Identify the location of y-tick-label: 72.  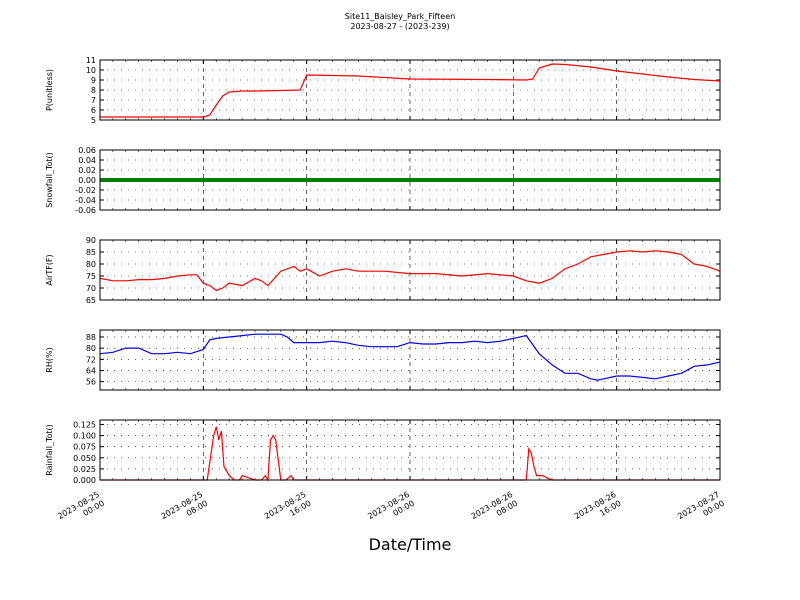
(91, 359).